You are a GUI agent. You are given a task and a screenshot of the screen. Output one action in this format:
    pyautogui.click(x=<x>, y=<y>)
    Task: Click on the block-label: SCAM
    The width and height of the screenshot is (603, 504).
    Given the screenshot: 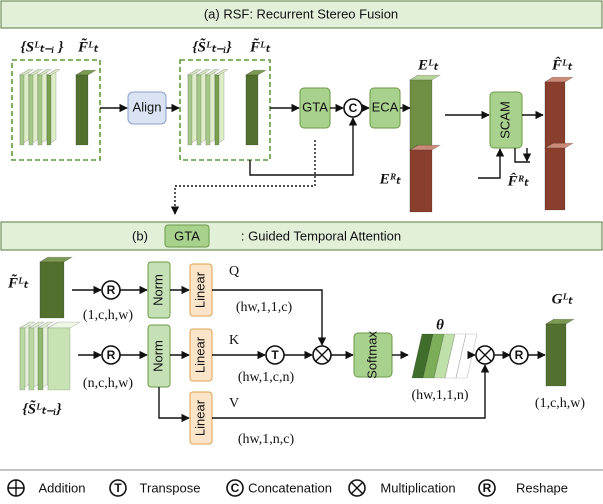 What is the action you would take?
    pyautogui.click(x=504, y=120)
    